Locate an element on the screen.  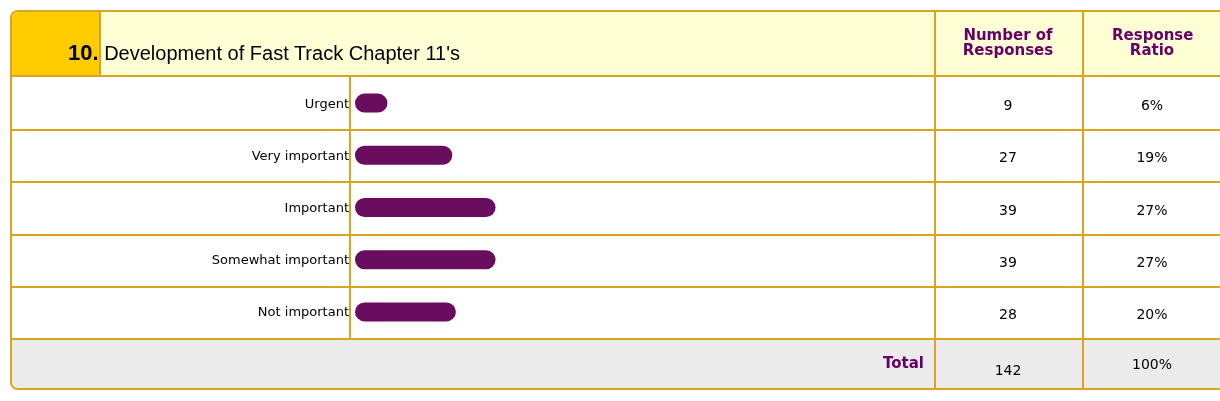
text: 142 is located at coordinates (1008, 370).